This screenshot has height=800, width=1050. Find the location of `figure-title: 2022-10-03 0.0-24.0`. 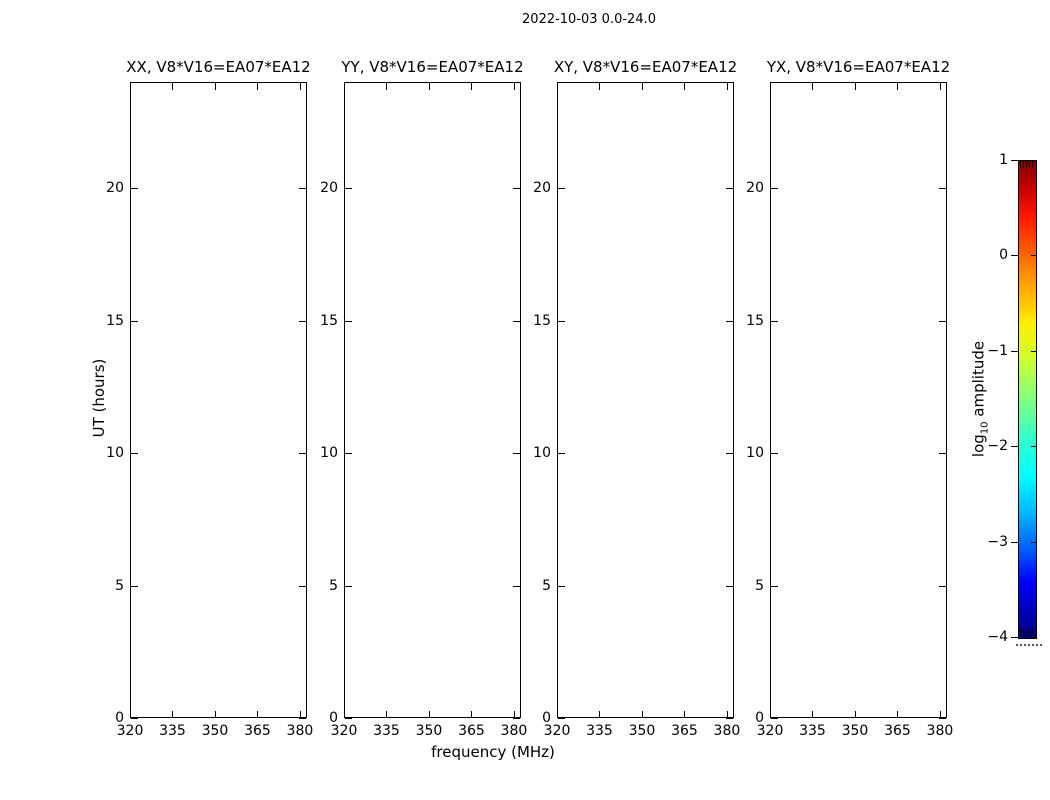

figure-title: 2022-10-03 0.0-24.0 is located at coordinates (589, 19).